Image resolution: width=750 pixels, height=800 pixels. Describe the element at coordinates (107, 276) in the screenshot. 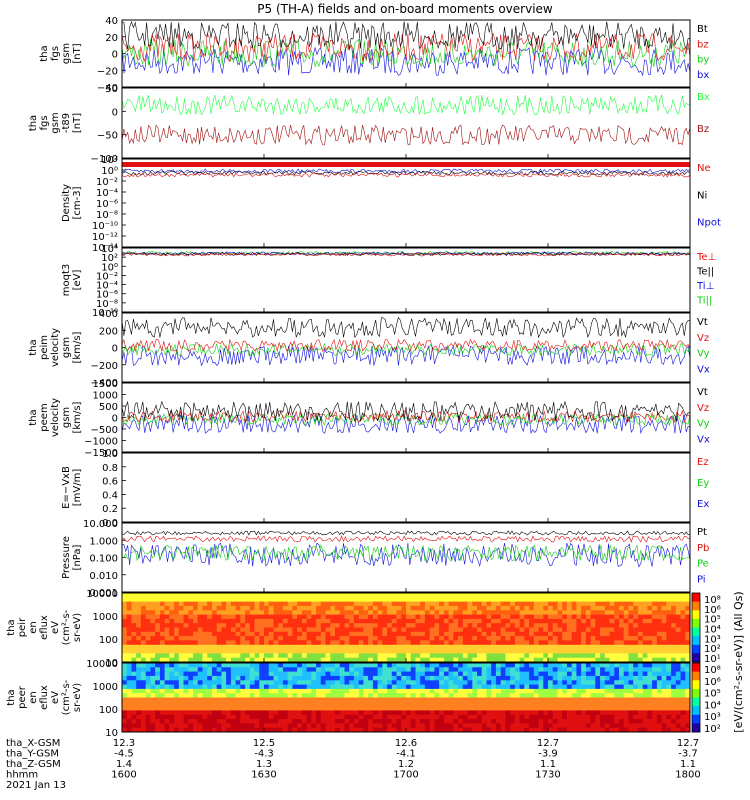

I see `y-tick-label: 10⁻²` at that location.